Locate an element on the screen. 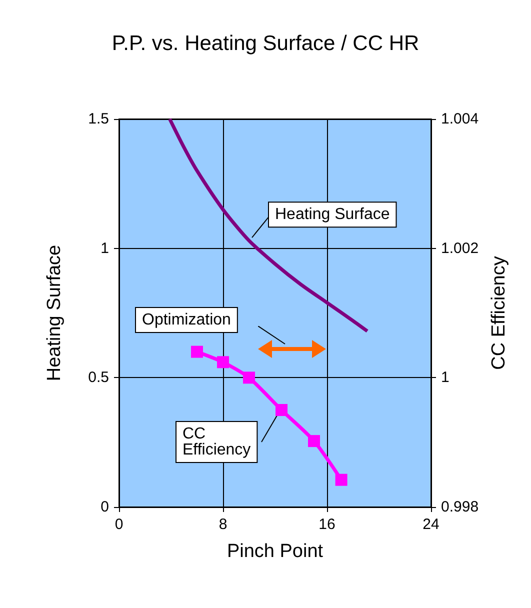 The height and width of the screenshot is (608, 531). x-axis-title: Pinch Point is located at coordinates (275, 551).